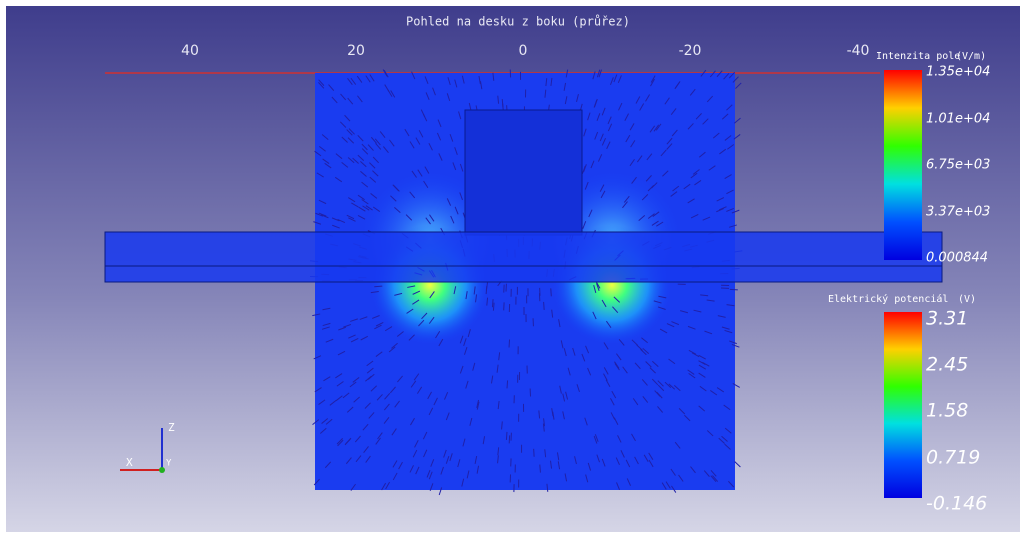  Describe the element at coordinates (947, 319) in the screenshot. I see `potential-label: 3.31` at that location.